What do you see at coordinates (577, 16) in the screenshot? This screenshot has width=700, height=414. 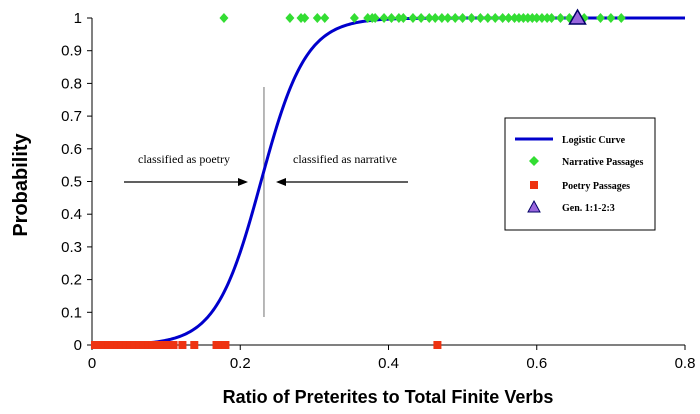 I see `genesis-point` at bounding box center [577, 16].